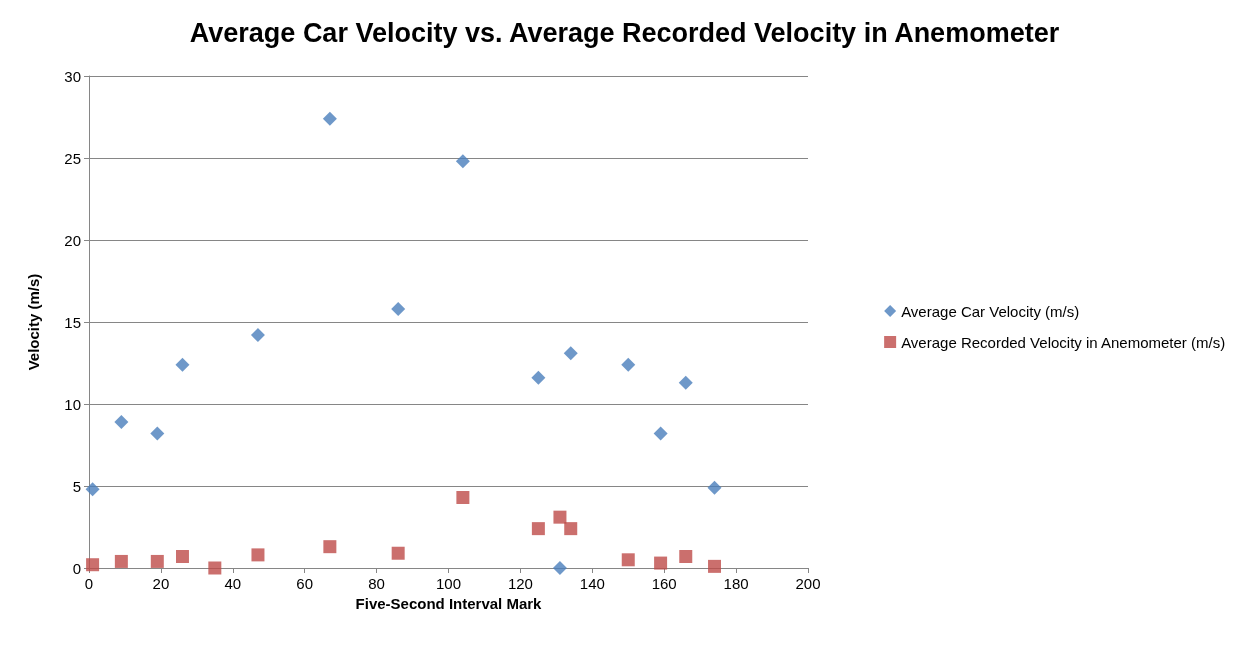  I want to click on x-tick-label: 120, so click(520, 583).